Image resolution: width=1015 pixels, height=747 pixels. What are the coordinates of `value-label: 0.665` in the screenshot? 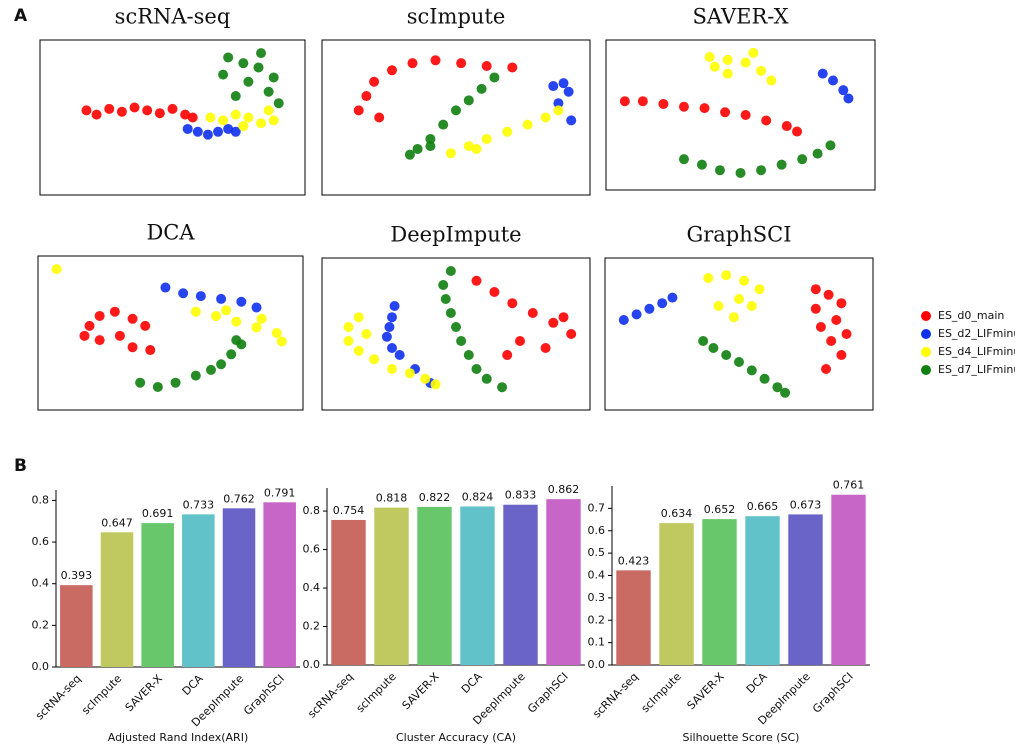 It's located at (763, 506).